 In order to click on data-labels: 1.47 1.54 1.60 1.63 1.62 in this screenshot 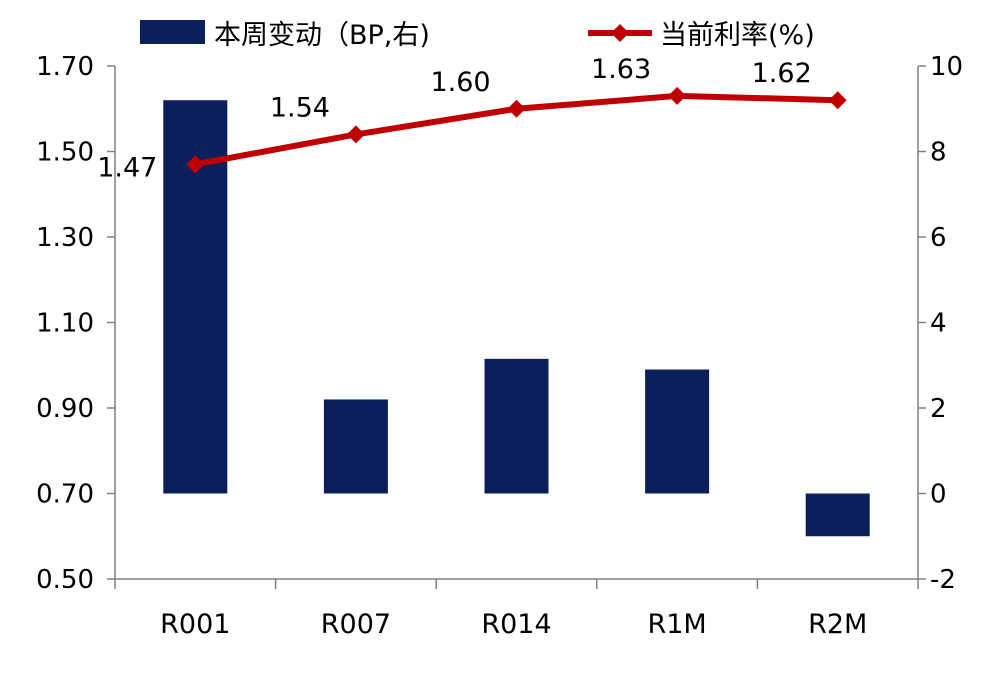, I will do `click(454, 118)`.